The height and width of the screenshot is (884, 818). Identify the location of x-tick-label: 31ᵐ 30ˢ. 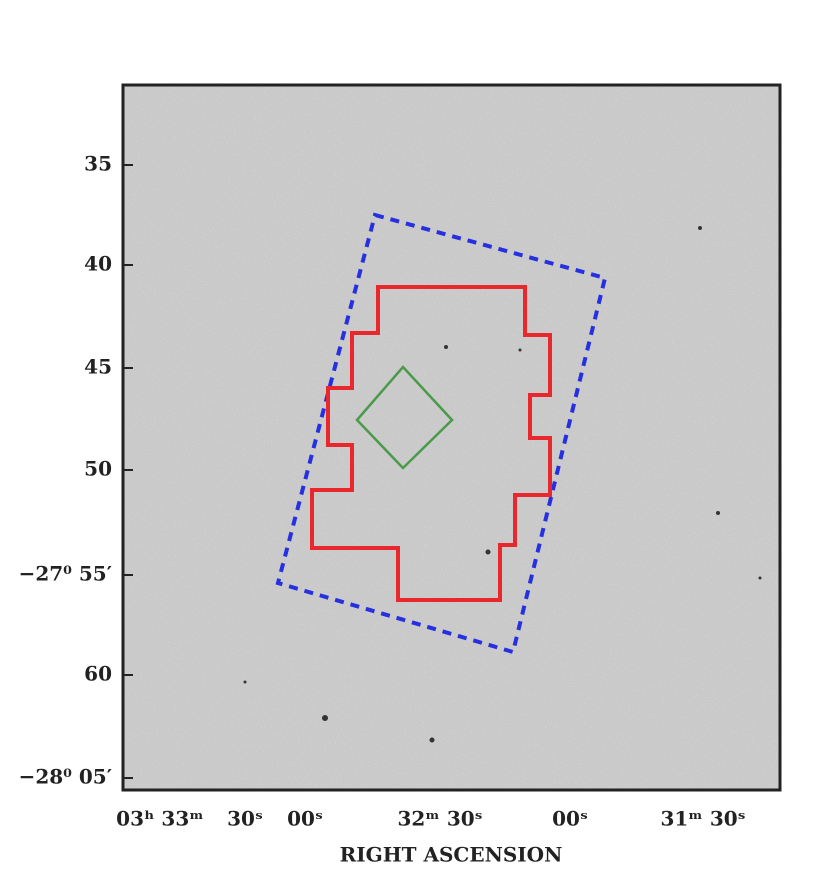
(702, 819).